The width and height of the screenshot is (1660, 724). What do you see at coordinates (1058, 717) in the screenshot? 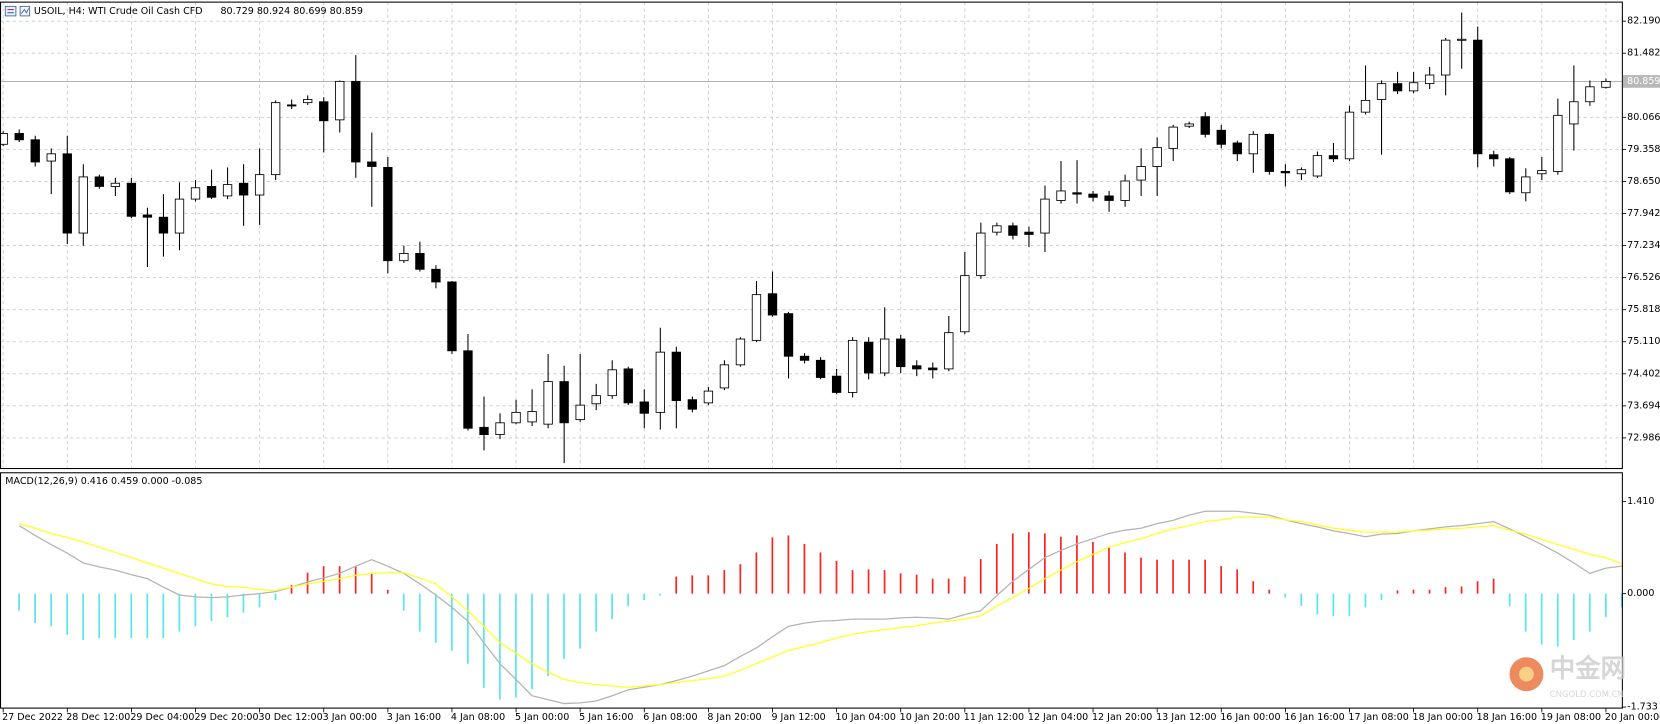
I see `x-tick-label: 12 Jan 04:00` at bounding box center [1058, 717].